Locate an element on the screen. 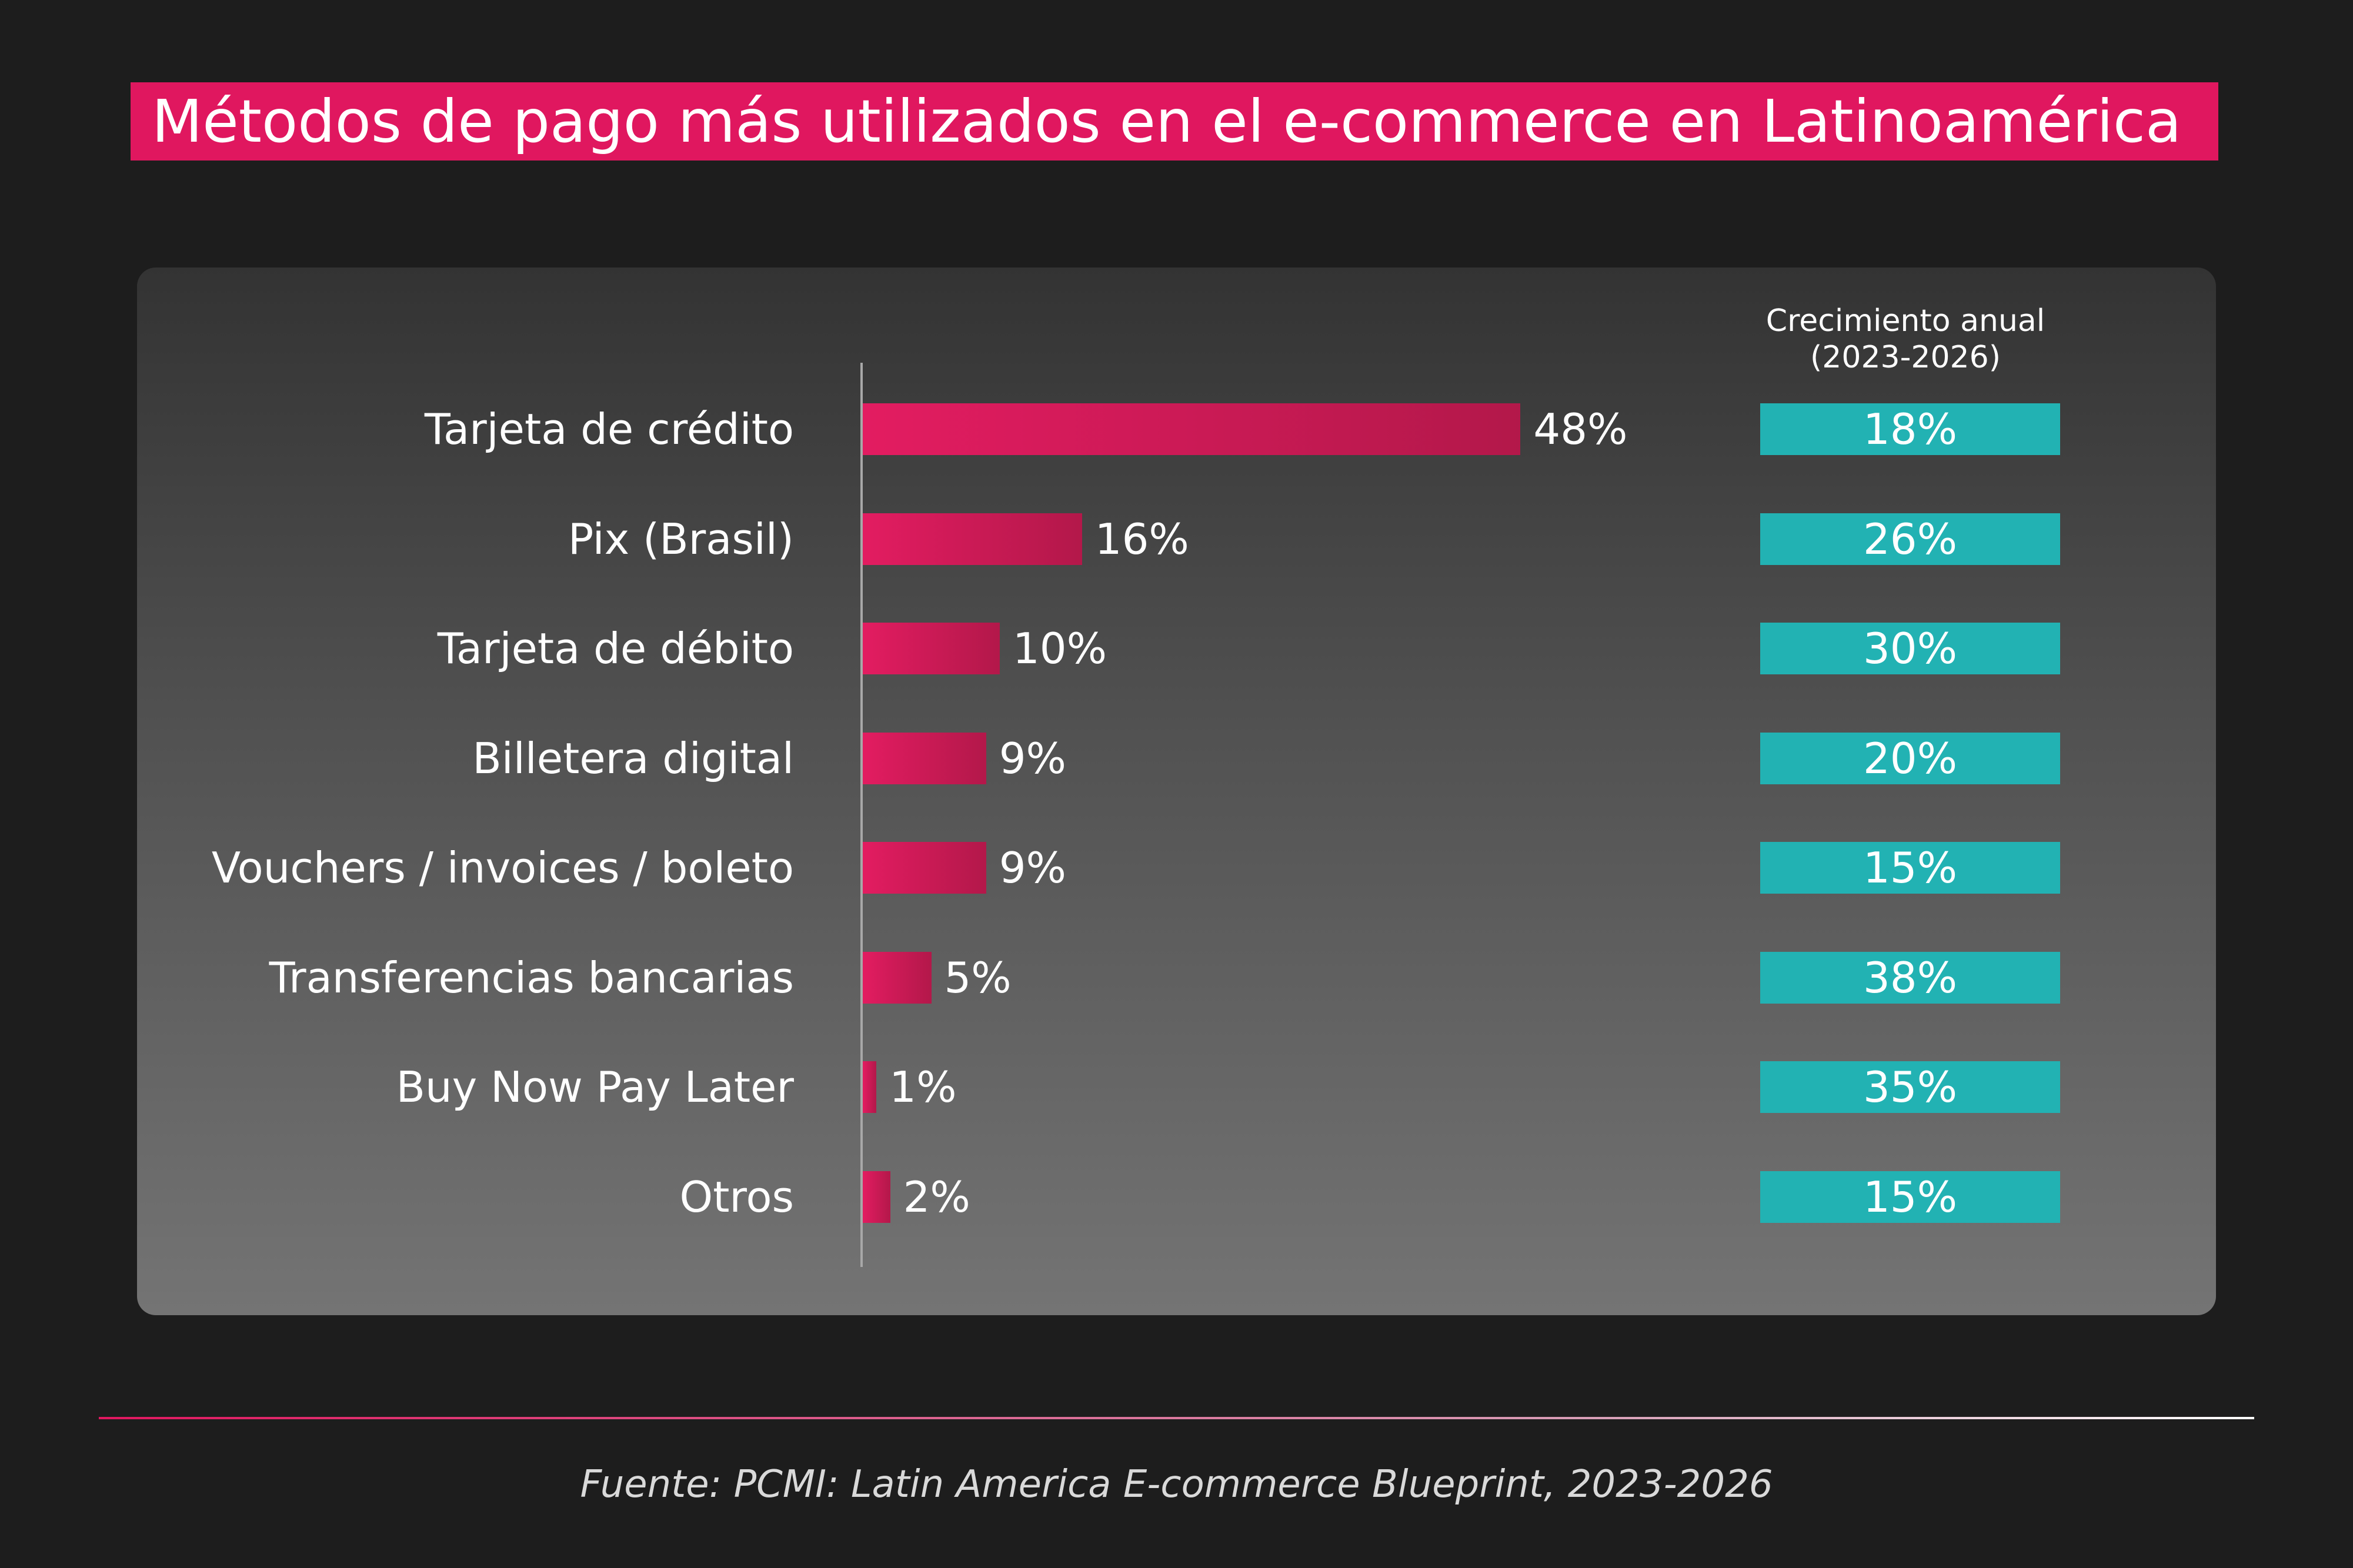  category-label: Vouchers / invoices / boleto is located at coordinates (502, 867).